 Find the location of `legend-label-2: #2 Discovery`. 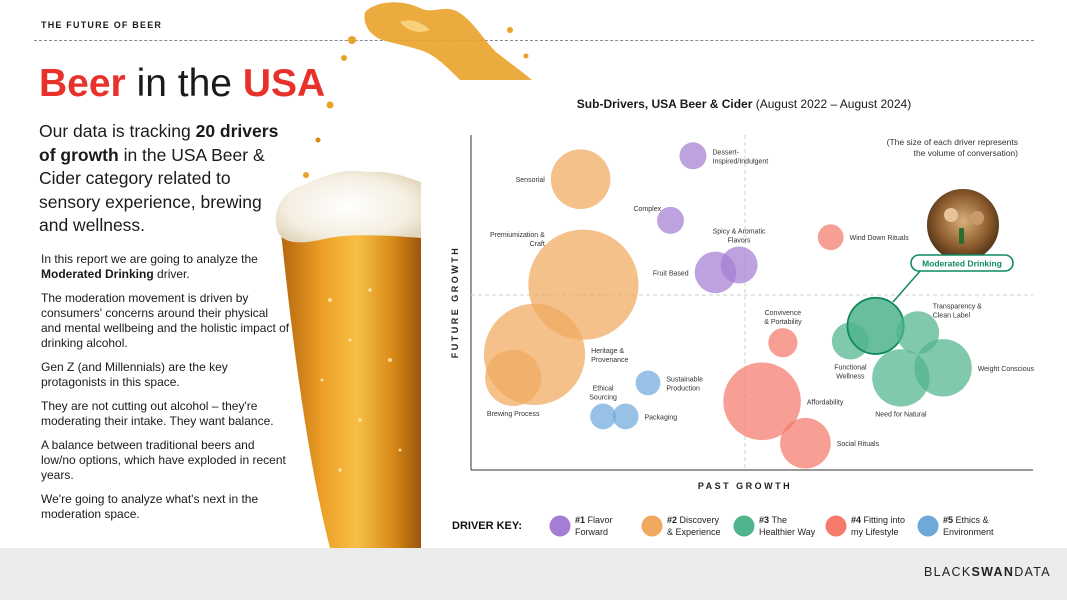

legend-label-2: #2 Discovery is located at coordinates (693, 520).